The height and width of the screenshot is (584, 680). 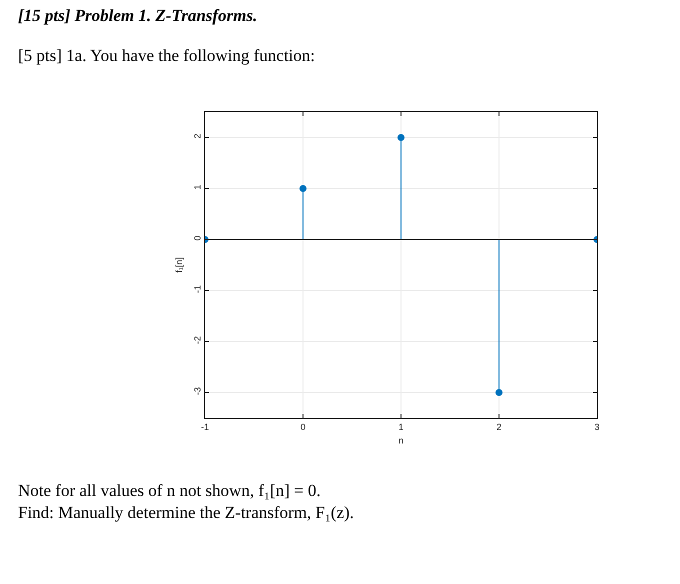 What do you see at coordinates (205, 427) in the screenshot?
I see `x-tick-label: -1` at bounding box center [205, 427].